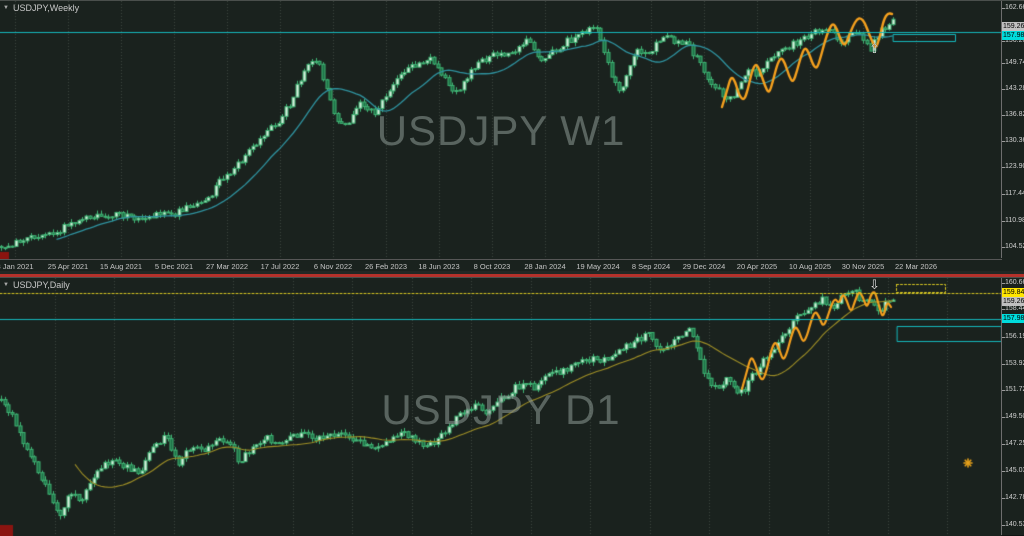 This screenshot has width=1024, height=536. Describe the element at coordinates (1013, 417) in the screenshot. I see `price-tick: 149.50` at that location.